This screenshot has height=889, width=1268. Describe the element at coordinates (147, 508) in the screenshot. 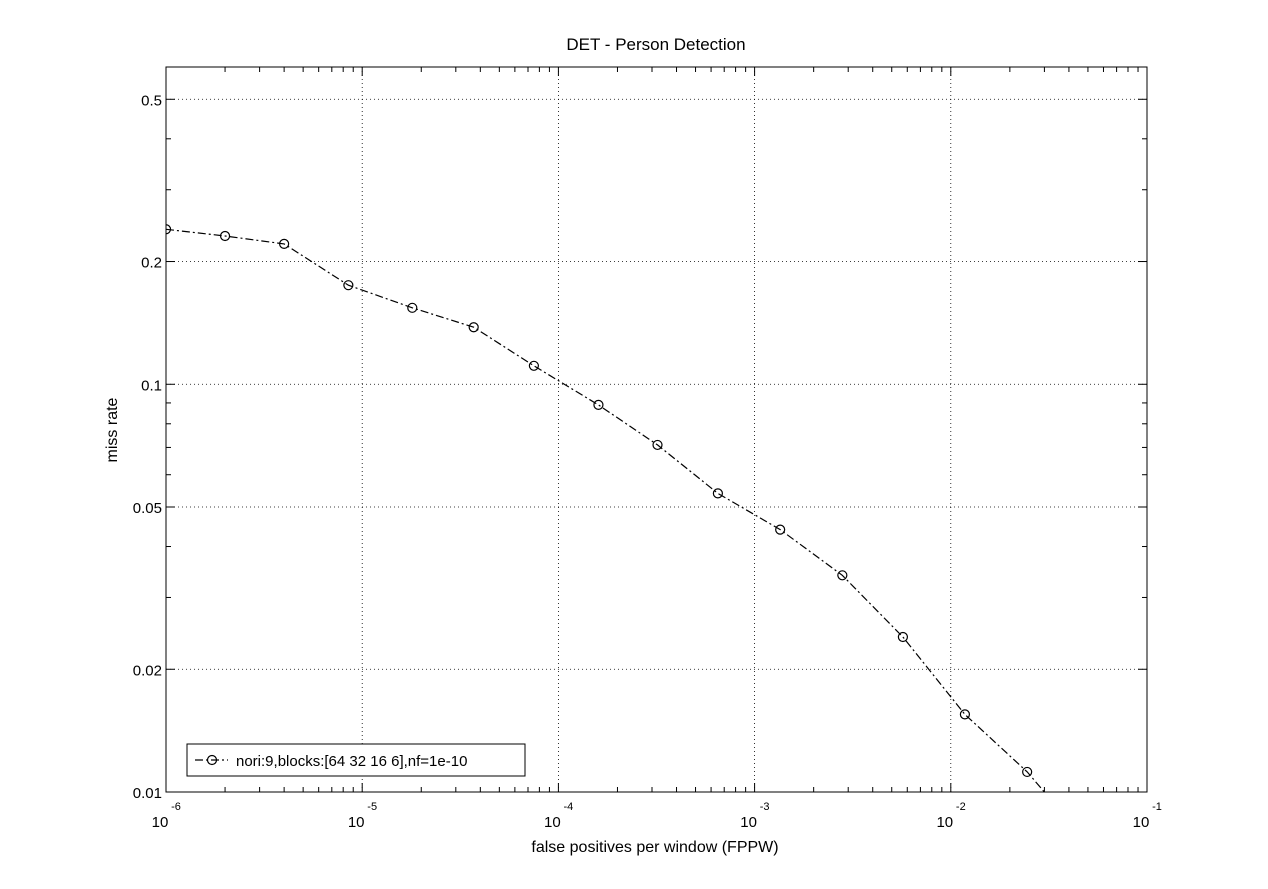

I see `y-tick-label: 0.05` at that location.